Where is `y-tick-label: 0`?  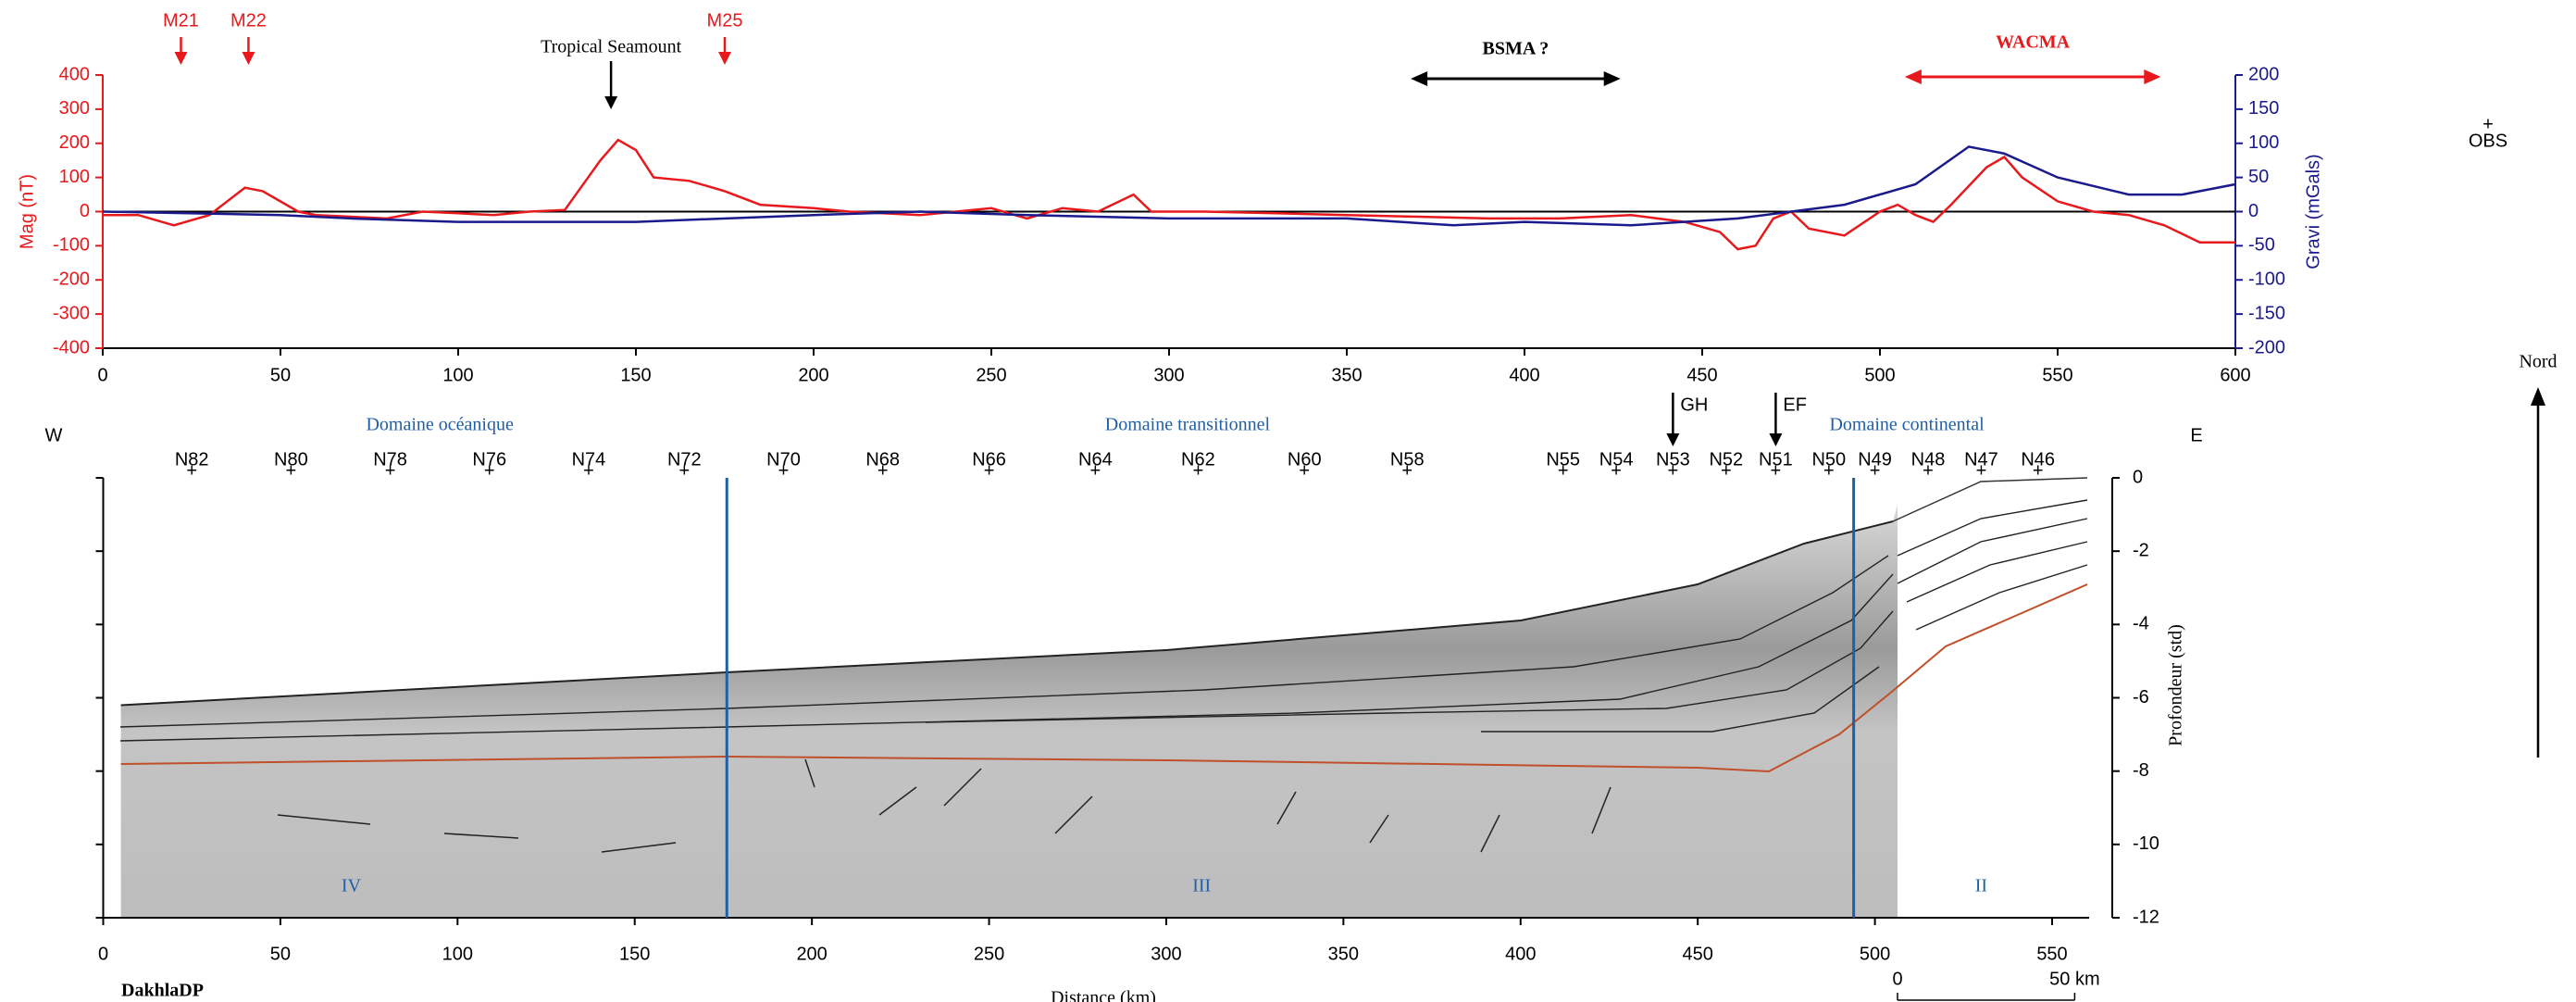
y-tick-label: 0 is located at coordinates (85, 211).